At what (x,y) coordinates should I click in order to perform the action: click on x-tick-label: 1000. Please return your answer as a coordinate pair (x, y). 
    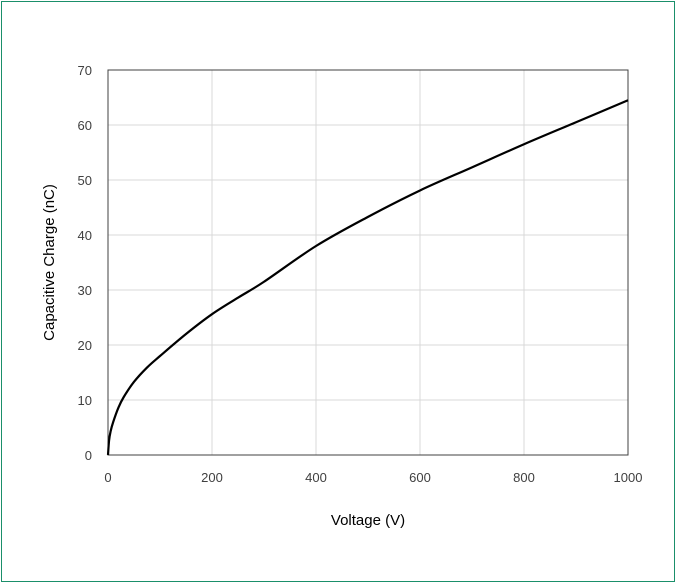
    Looking at the image, I should click on (628, 477).